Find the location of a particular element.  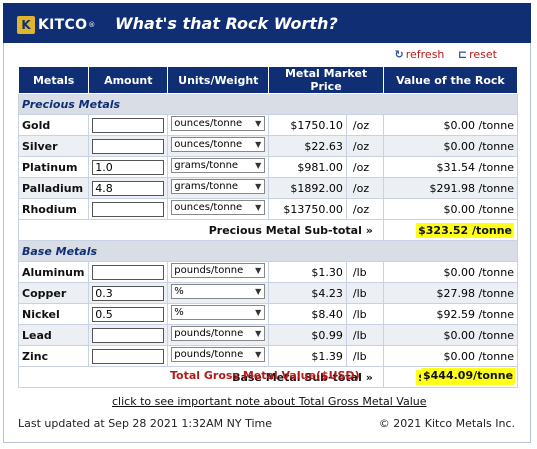

market-price: $1750.10 is located at coordinates (307, 125).